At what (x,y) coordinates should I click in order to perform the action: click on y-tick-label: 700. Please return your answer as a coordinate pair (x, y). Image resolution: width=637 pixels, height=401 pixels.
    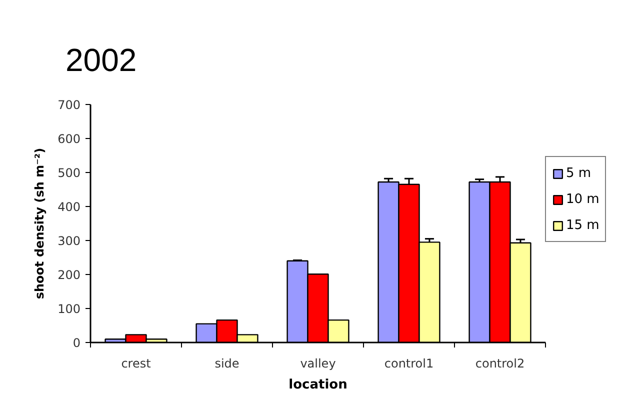
    Looking at the image, I should click on (69, 105).